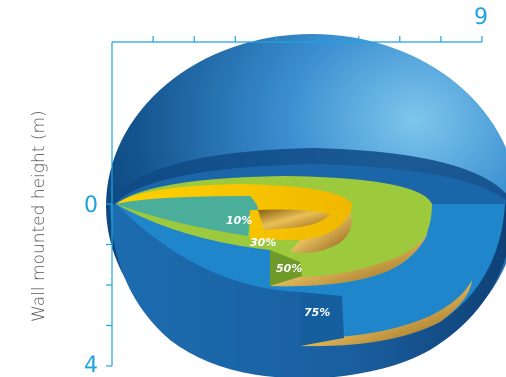 This screenshot has width=506, height=377. I want to click on zone-50-step-face, so click(286, 268).